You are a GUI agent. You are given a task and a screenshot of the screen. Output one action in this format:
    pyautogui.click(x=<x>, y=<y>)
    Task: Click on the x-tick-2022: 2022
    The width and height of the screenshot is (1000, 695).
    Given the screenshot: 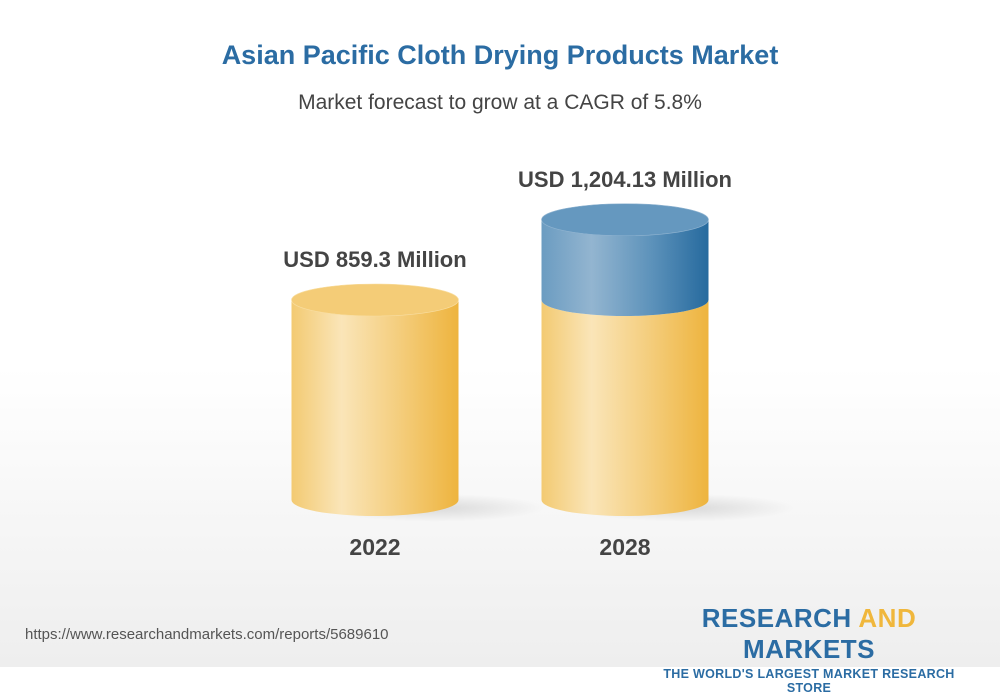 What is the action you would take?
    pyautogui.click(x=374, y=547)
    